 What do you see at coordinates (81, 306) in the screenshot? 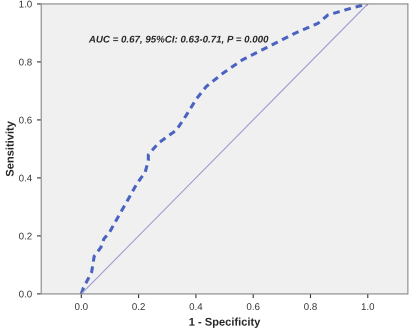
I see `x-tick-label: 0.0` at bounding box center [81, 306].